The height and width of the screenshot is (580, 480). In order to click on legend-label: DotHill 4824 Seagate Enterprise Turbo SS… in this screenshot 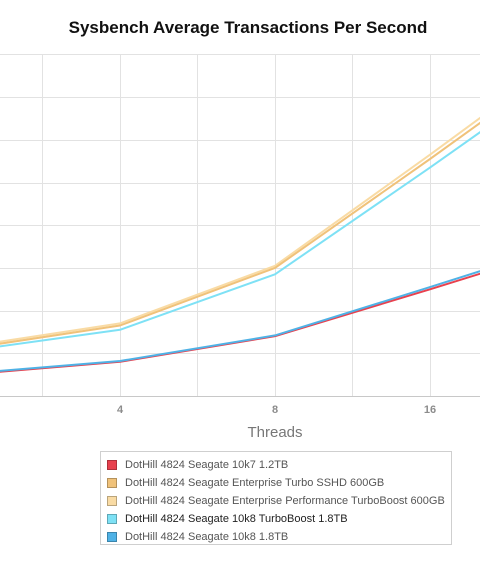, I will do `click(255, 483)`.